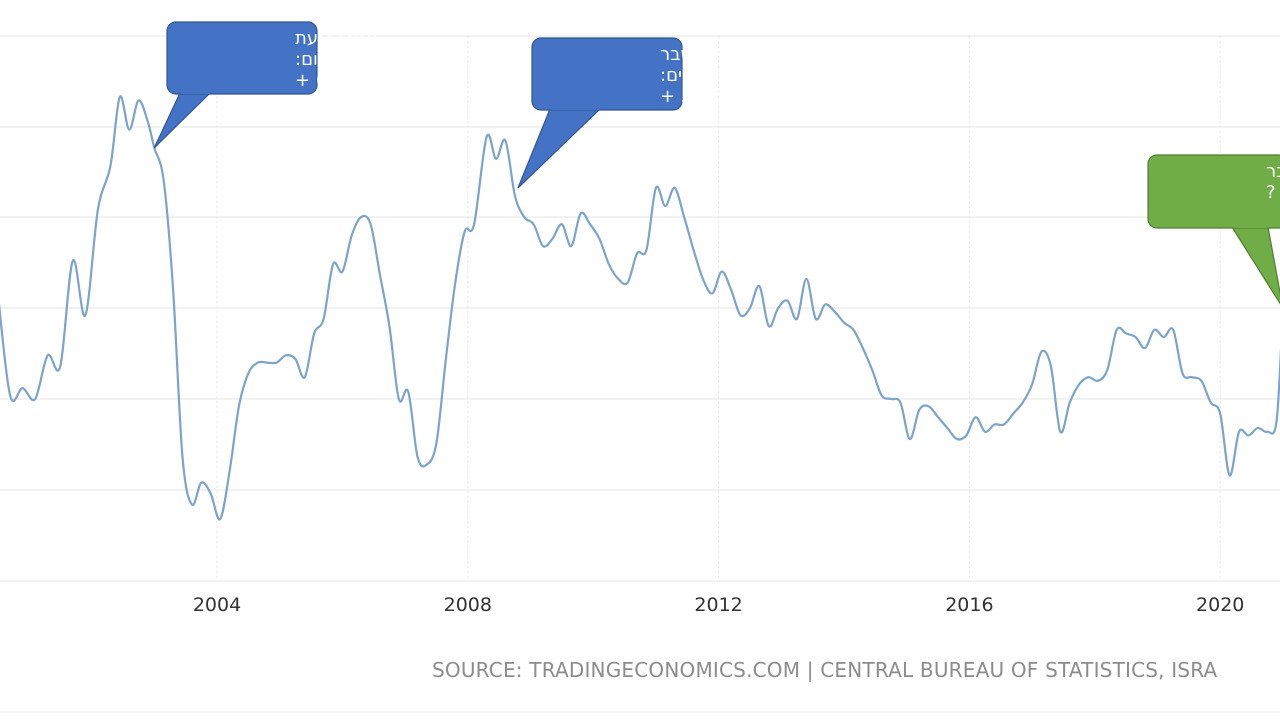 This screenshot has width=1280, height=720. Describe the element at coordinates (1213, 229) in the screenshot. I see `callout: אחרי משברהקורונה: ?` at that location.